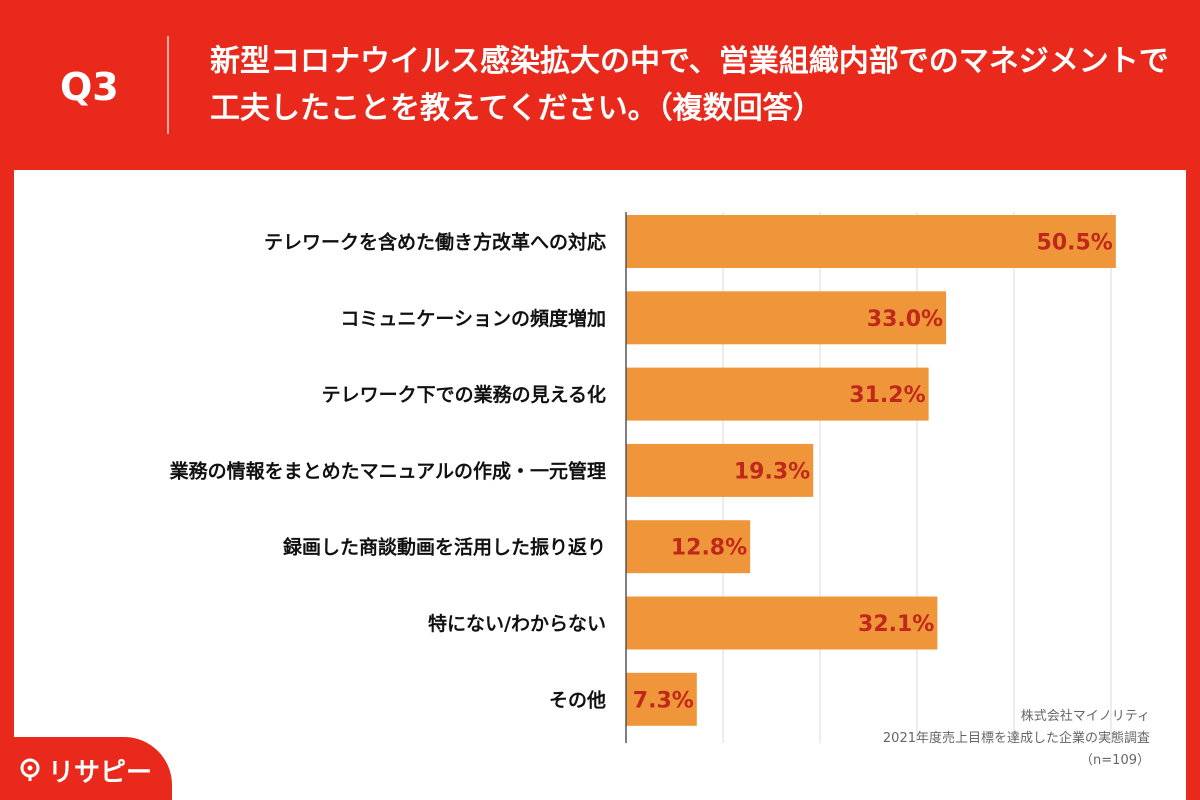 The height and width of the screenshot is (800, 1200). Describe the element at coordinates (887, 395) in the screenshot. I see `value-label: 31.2%` at that location.